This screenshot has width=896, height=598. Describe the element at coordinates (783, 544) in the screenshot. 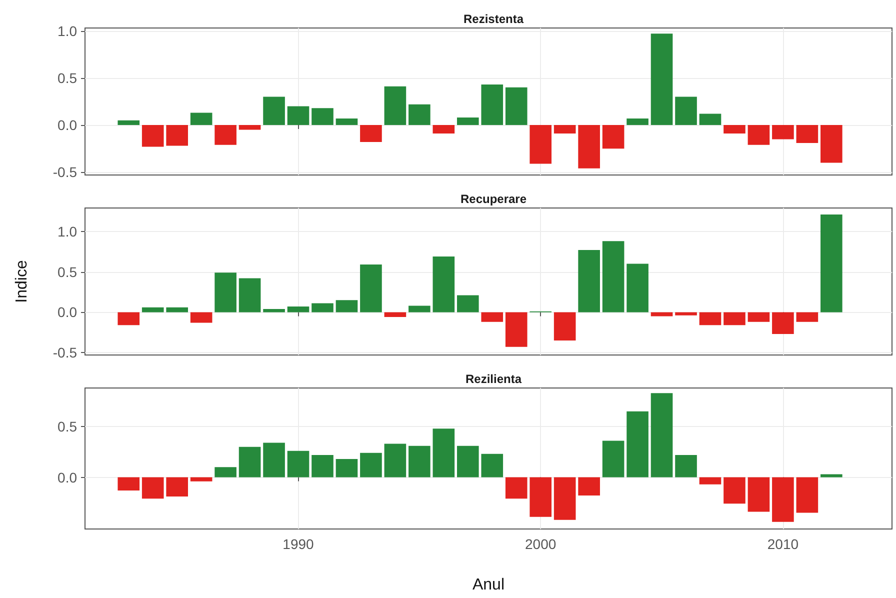

I see `x-tick-label: 2010` at that location.